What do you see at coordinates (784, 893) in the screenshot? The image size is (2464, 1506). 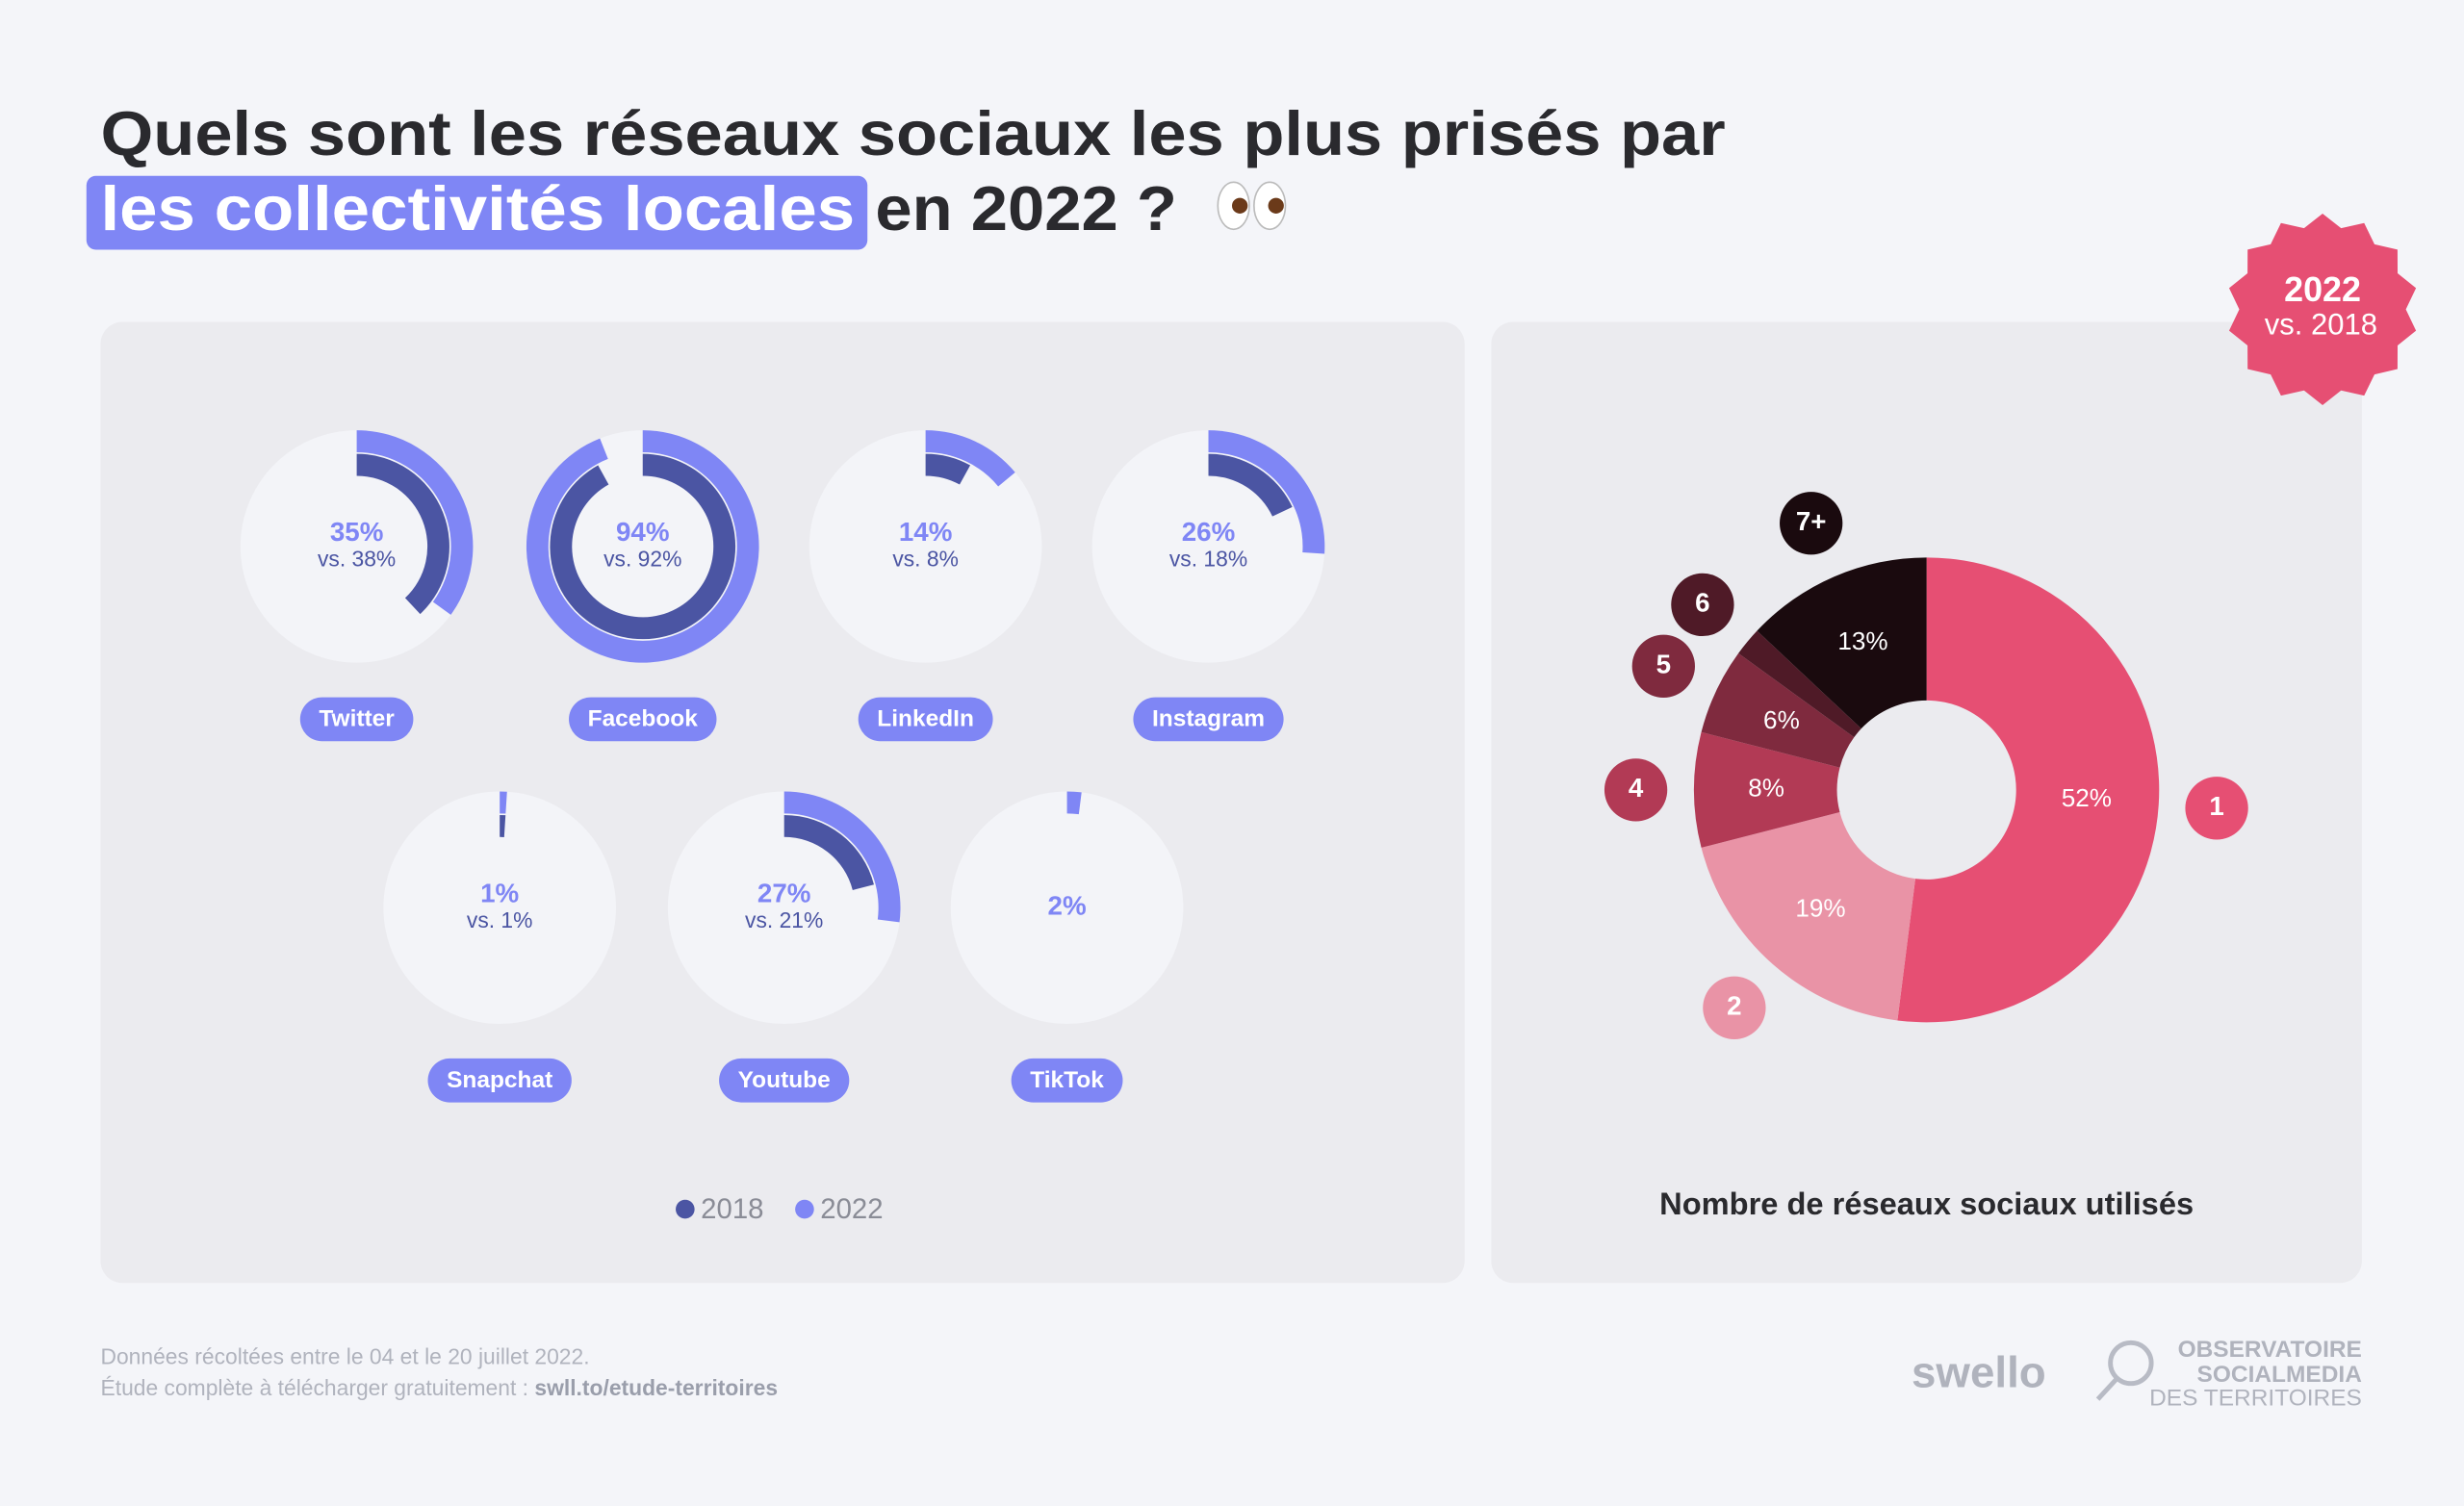 I see `value-label: 27%` at bounding box center [784, 893].